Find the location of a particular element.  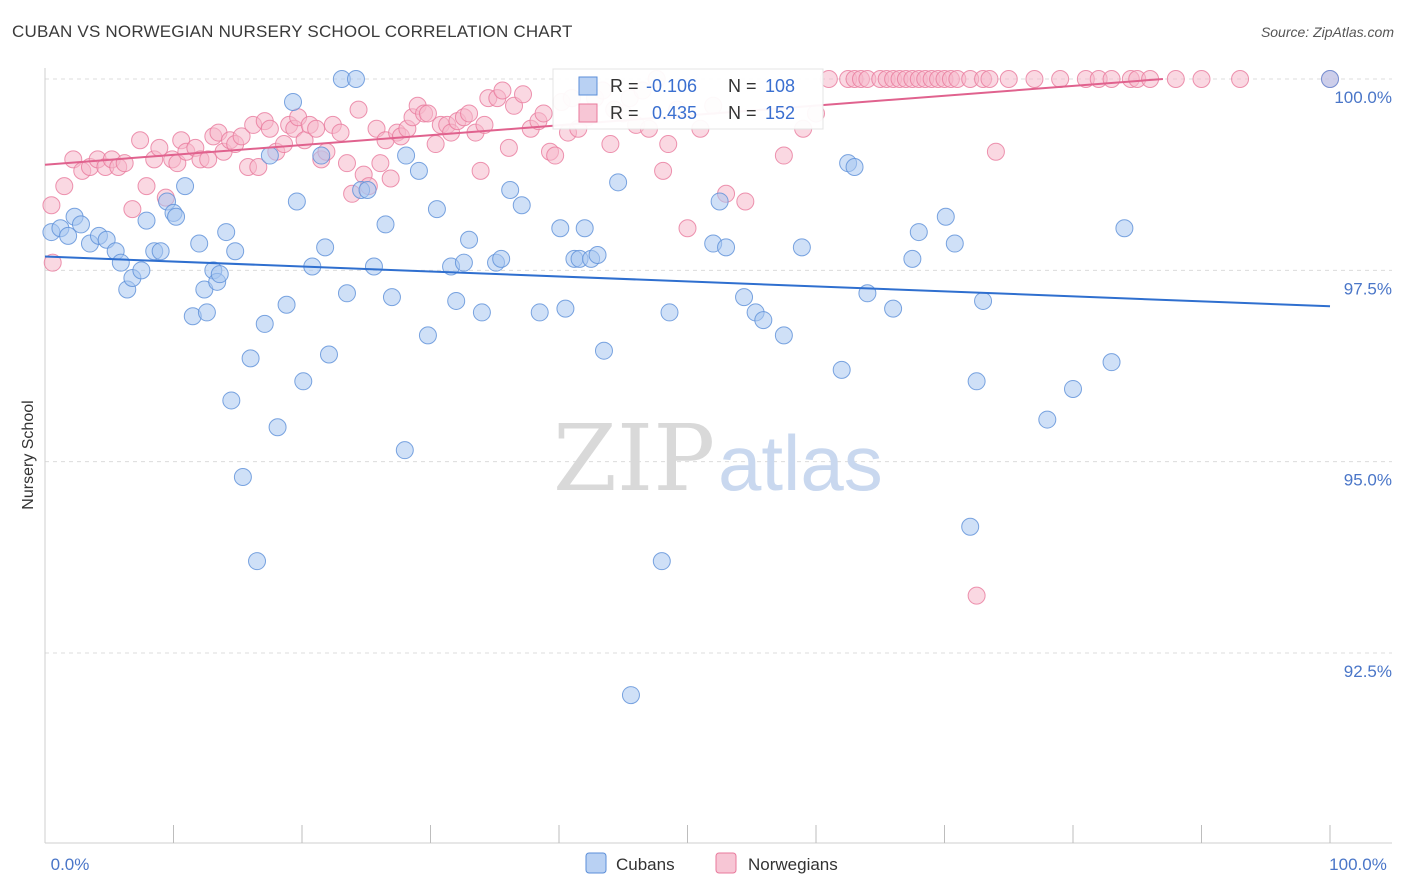

legend-label-norwegians: Norwegians is located at coordinates (793, 864).